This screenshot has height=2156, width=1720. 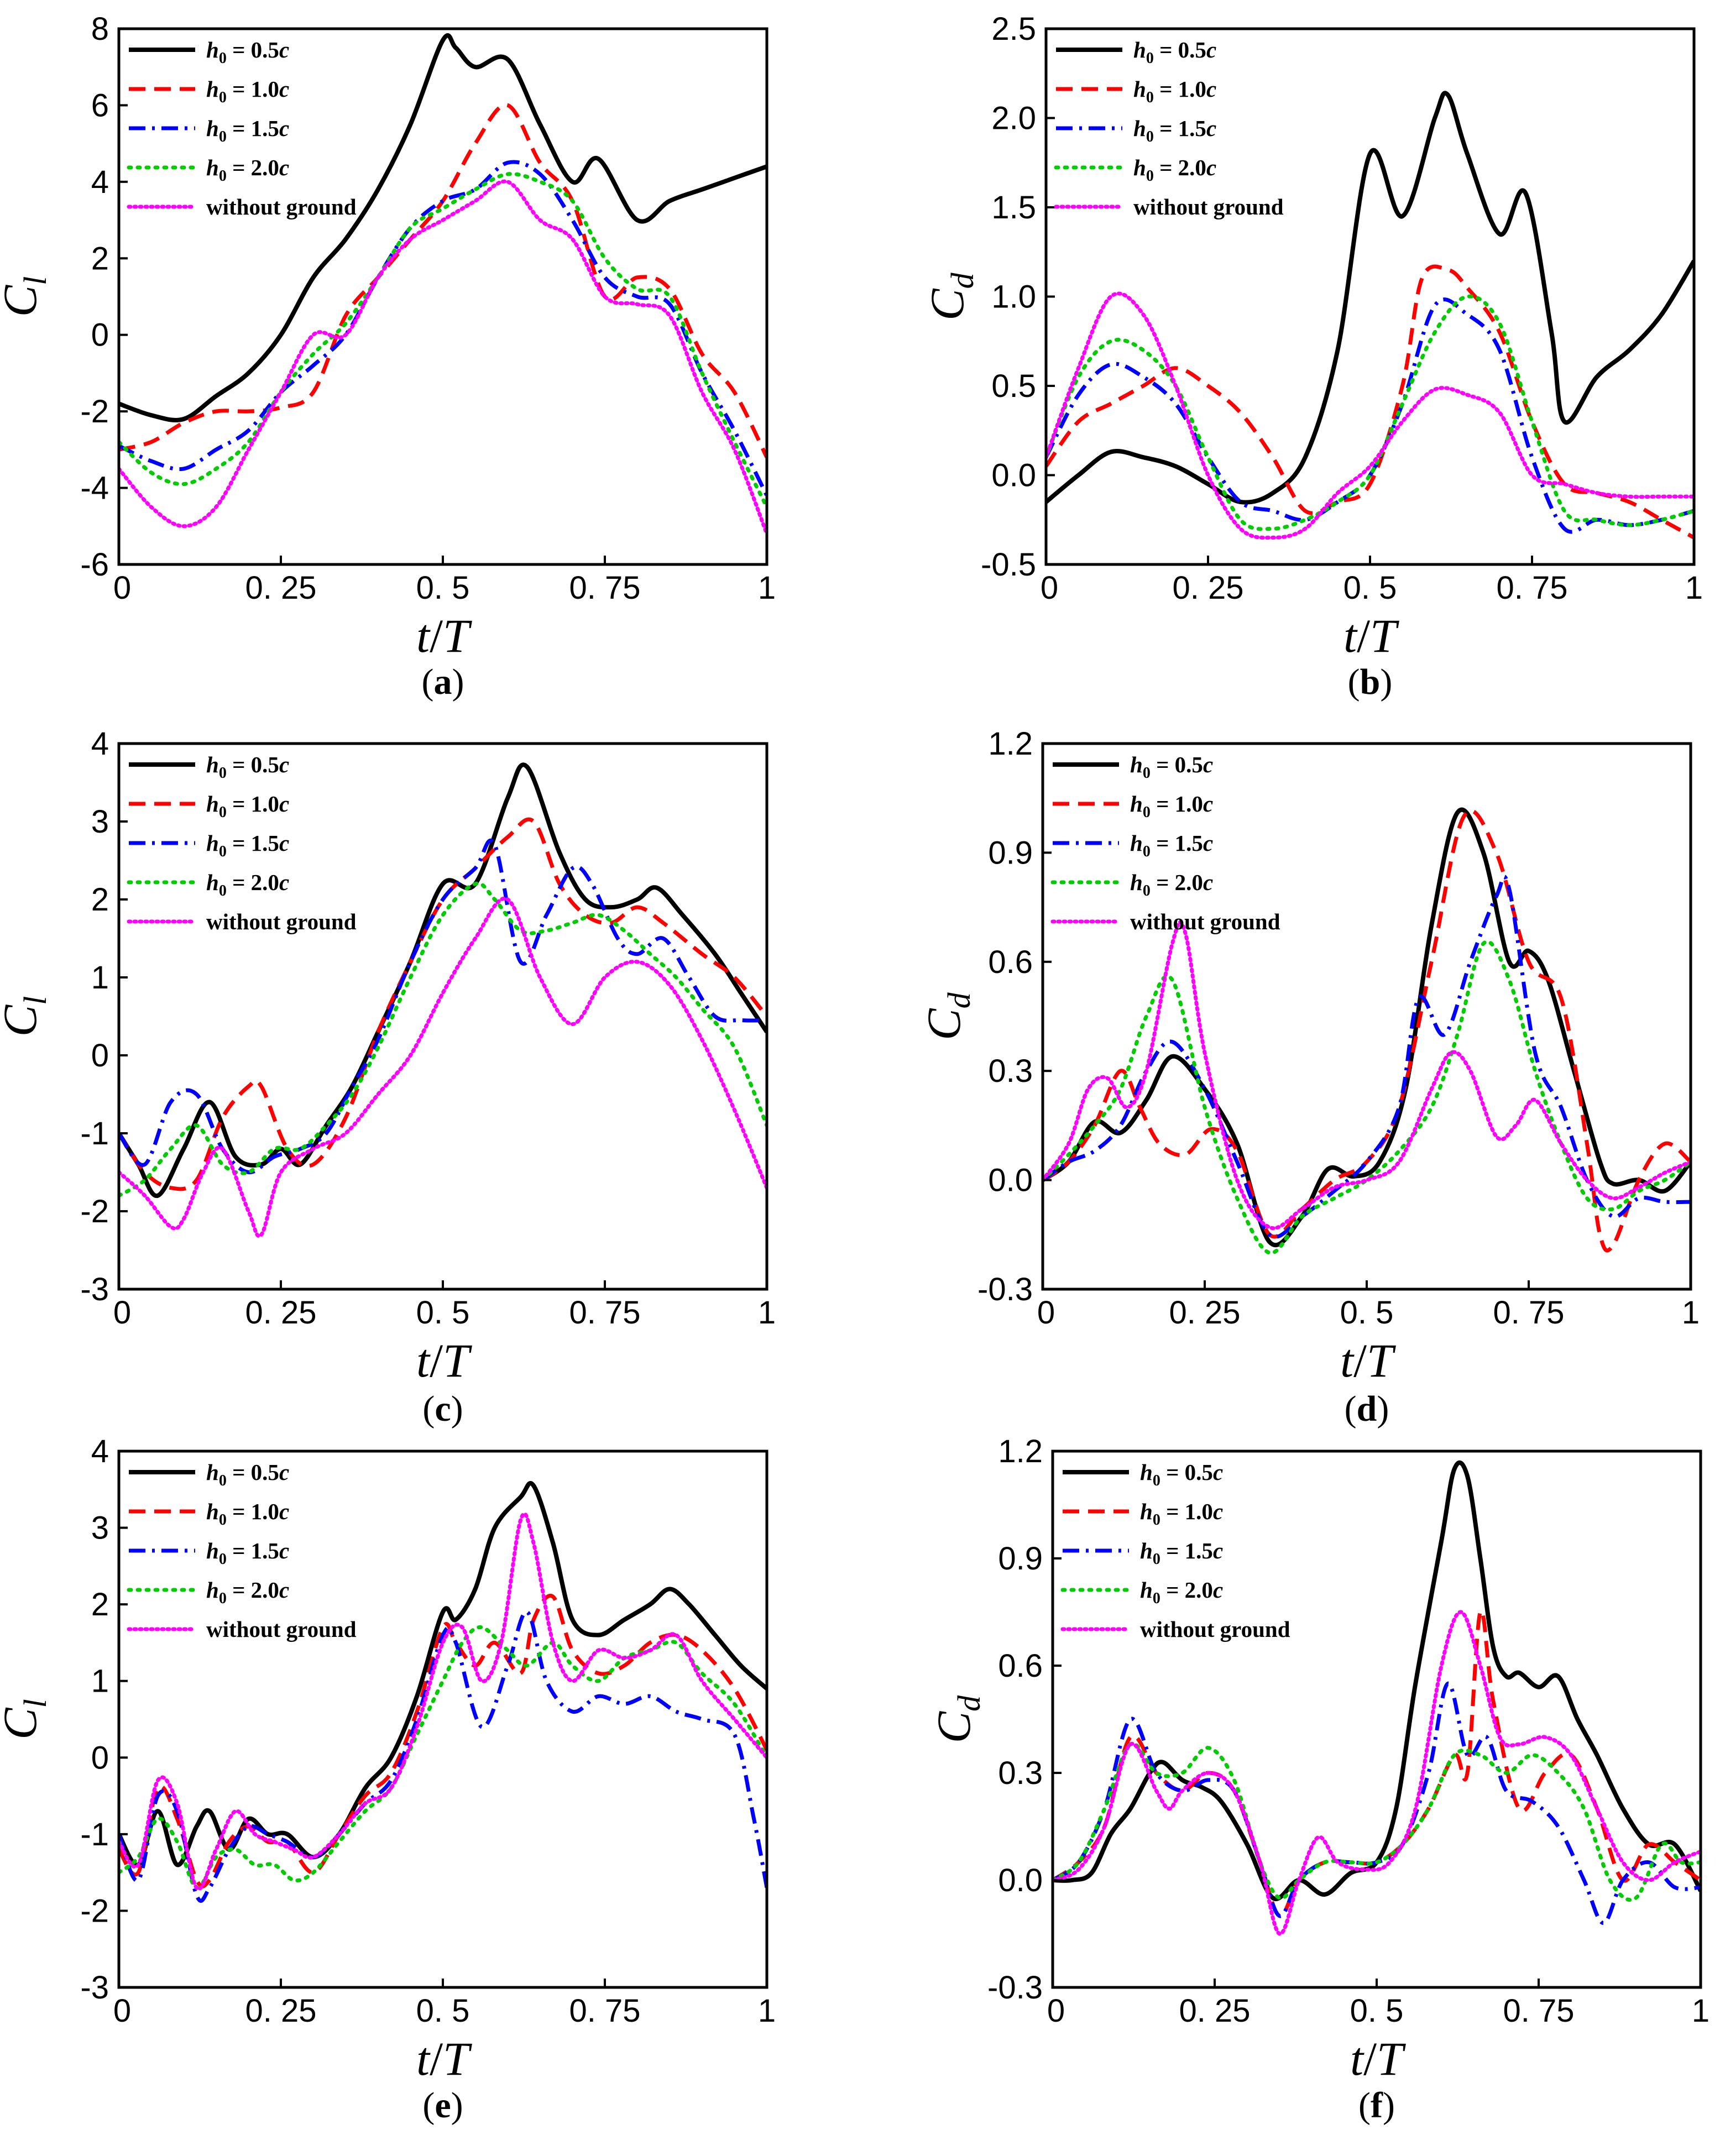 I want to click on y-tick-label: -0.3, so click(x=1005, y=1289).